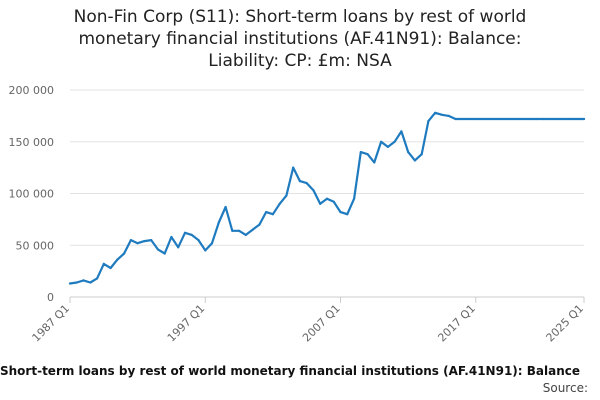 Image resolution: width=600 pixels, height=400 pixels. What do you see at coordinates (186, 323) in the screenshot?
I see `x-tick-label: 1997 Q1` at bounding box center [186, 323].